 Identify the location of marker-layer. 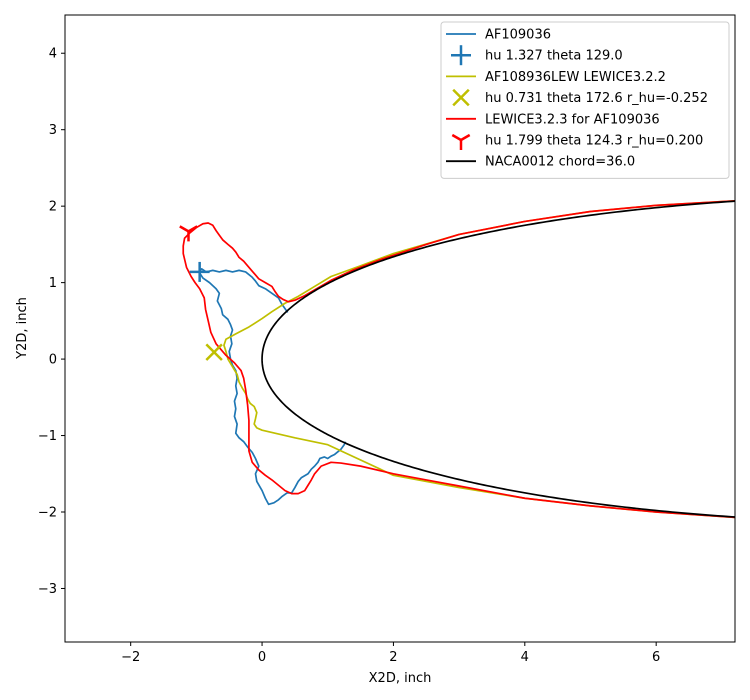
(201, 293).